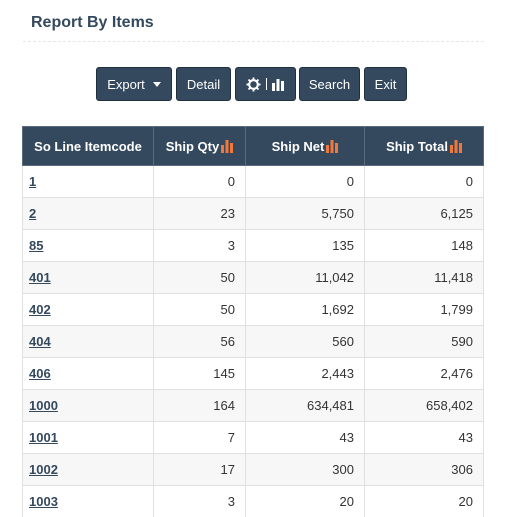 Image resolution: width=515 pixels, height=517 pixels. I want to click on chart-settings-button, so click(265, 84).